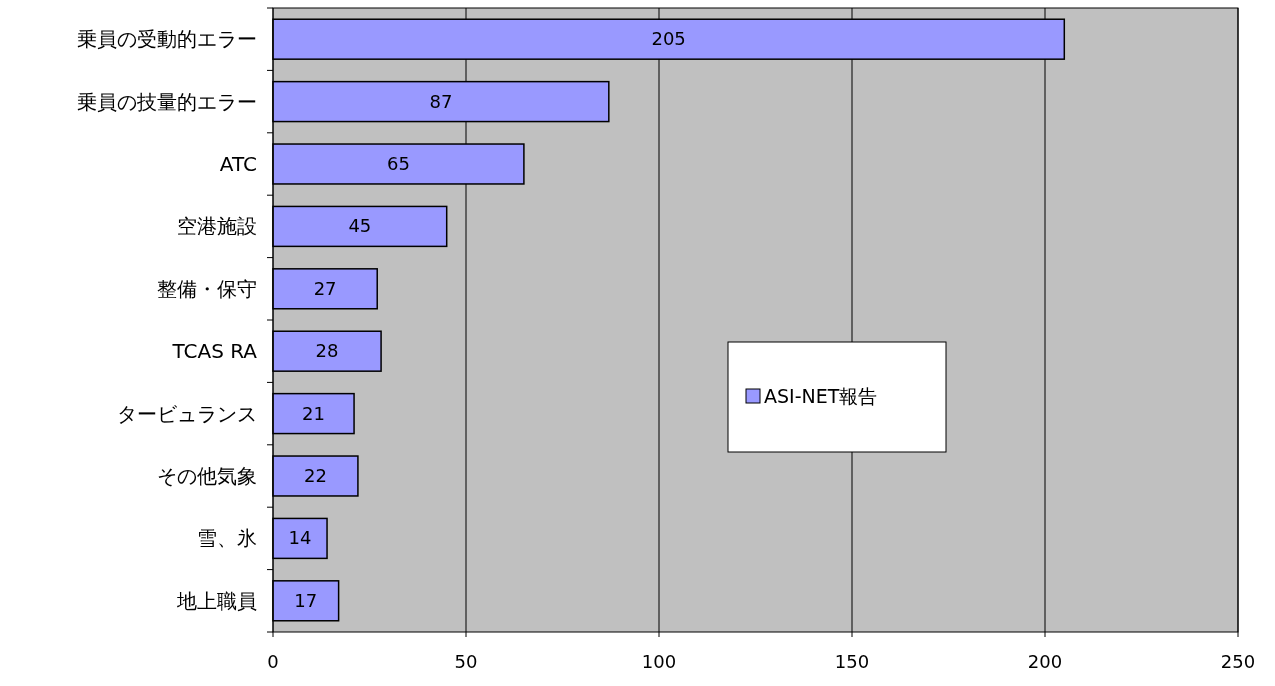  Describe the element at coordinates (187, 413) in the screenshot. I see `y-tick-label: タービュランス` at that location.